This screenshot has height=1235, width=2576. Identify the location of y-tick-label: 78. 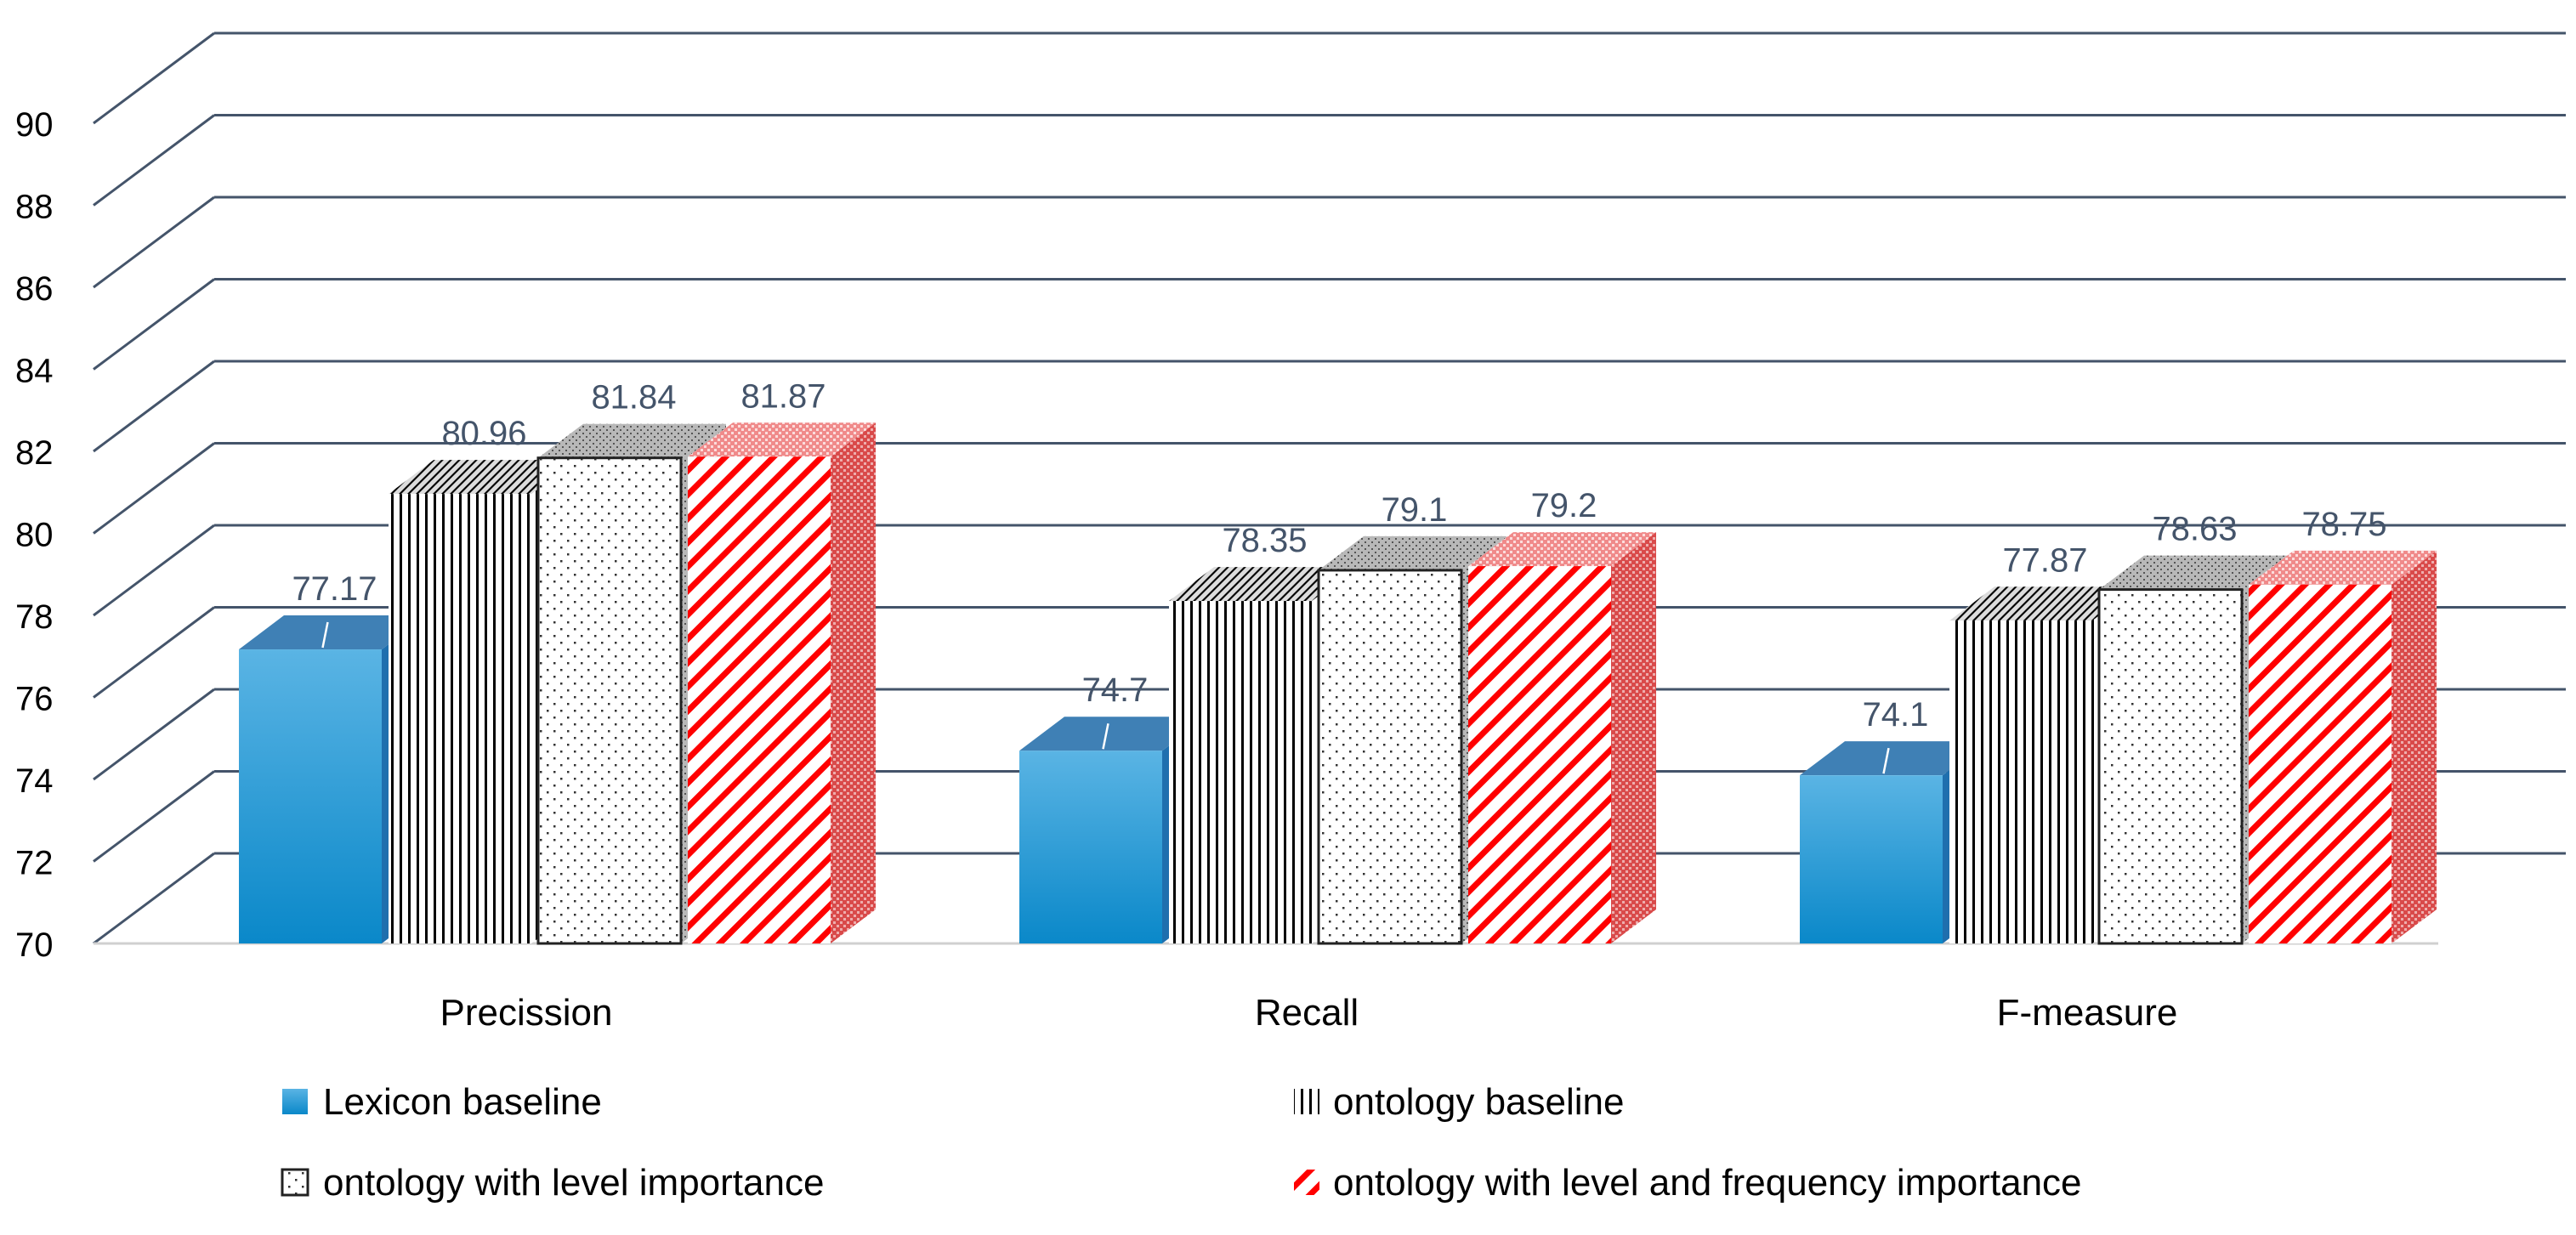
(35, 617).